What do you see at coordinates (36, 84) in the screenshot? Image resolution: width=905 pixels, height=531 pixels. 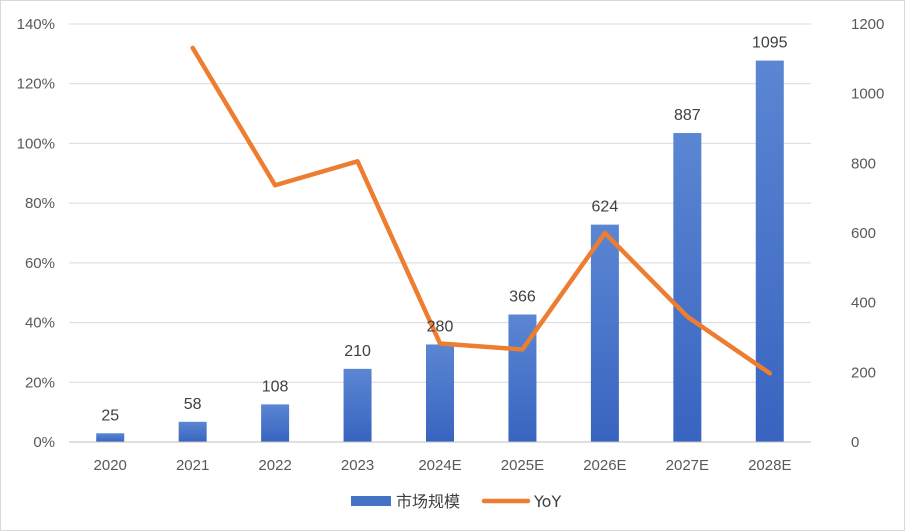 I see `left-axis-tick-label: 120%` at bounding box center [36, 84].